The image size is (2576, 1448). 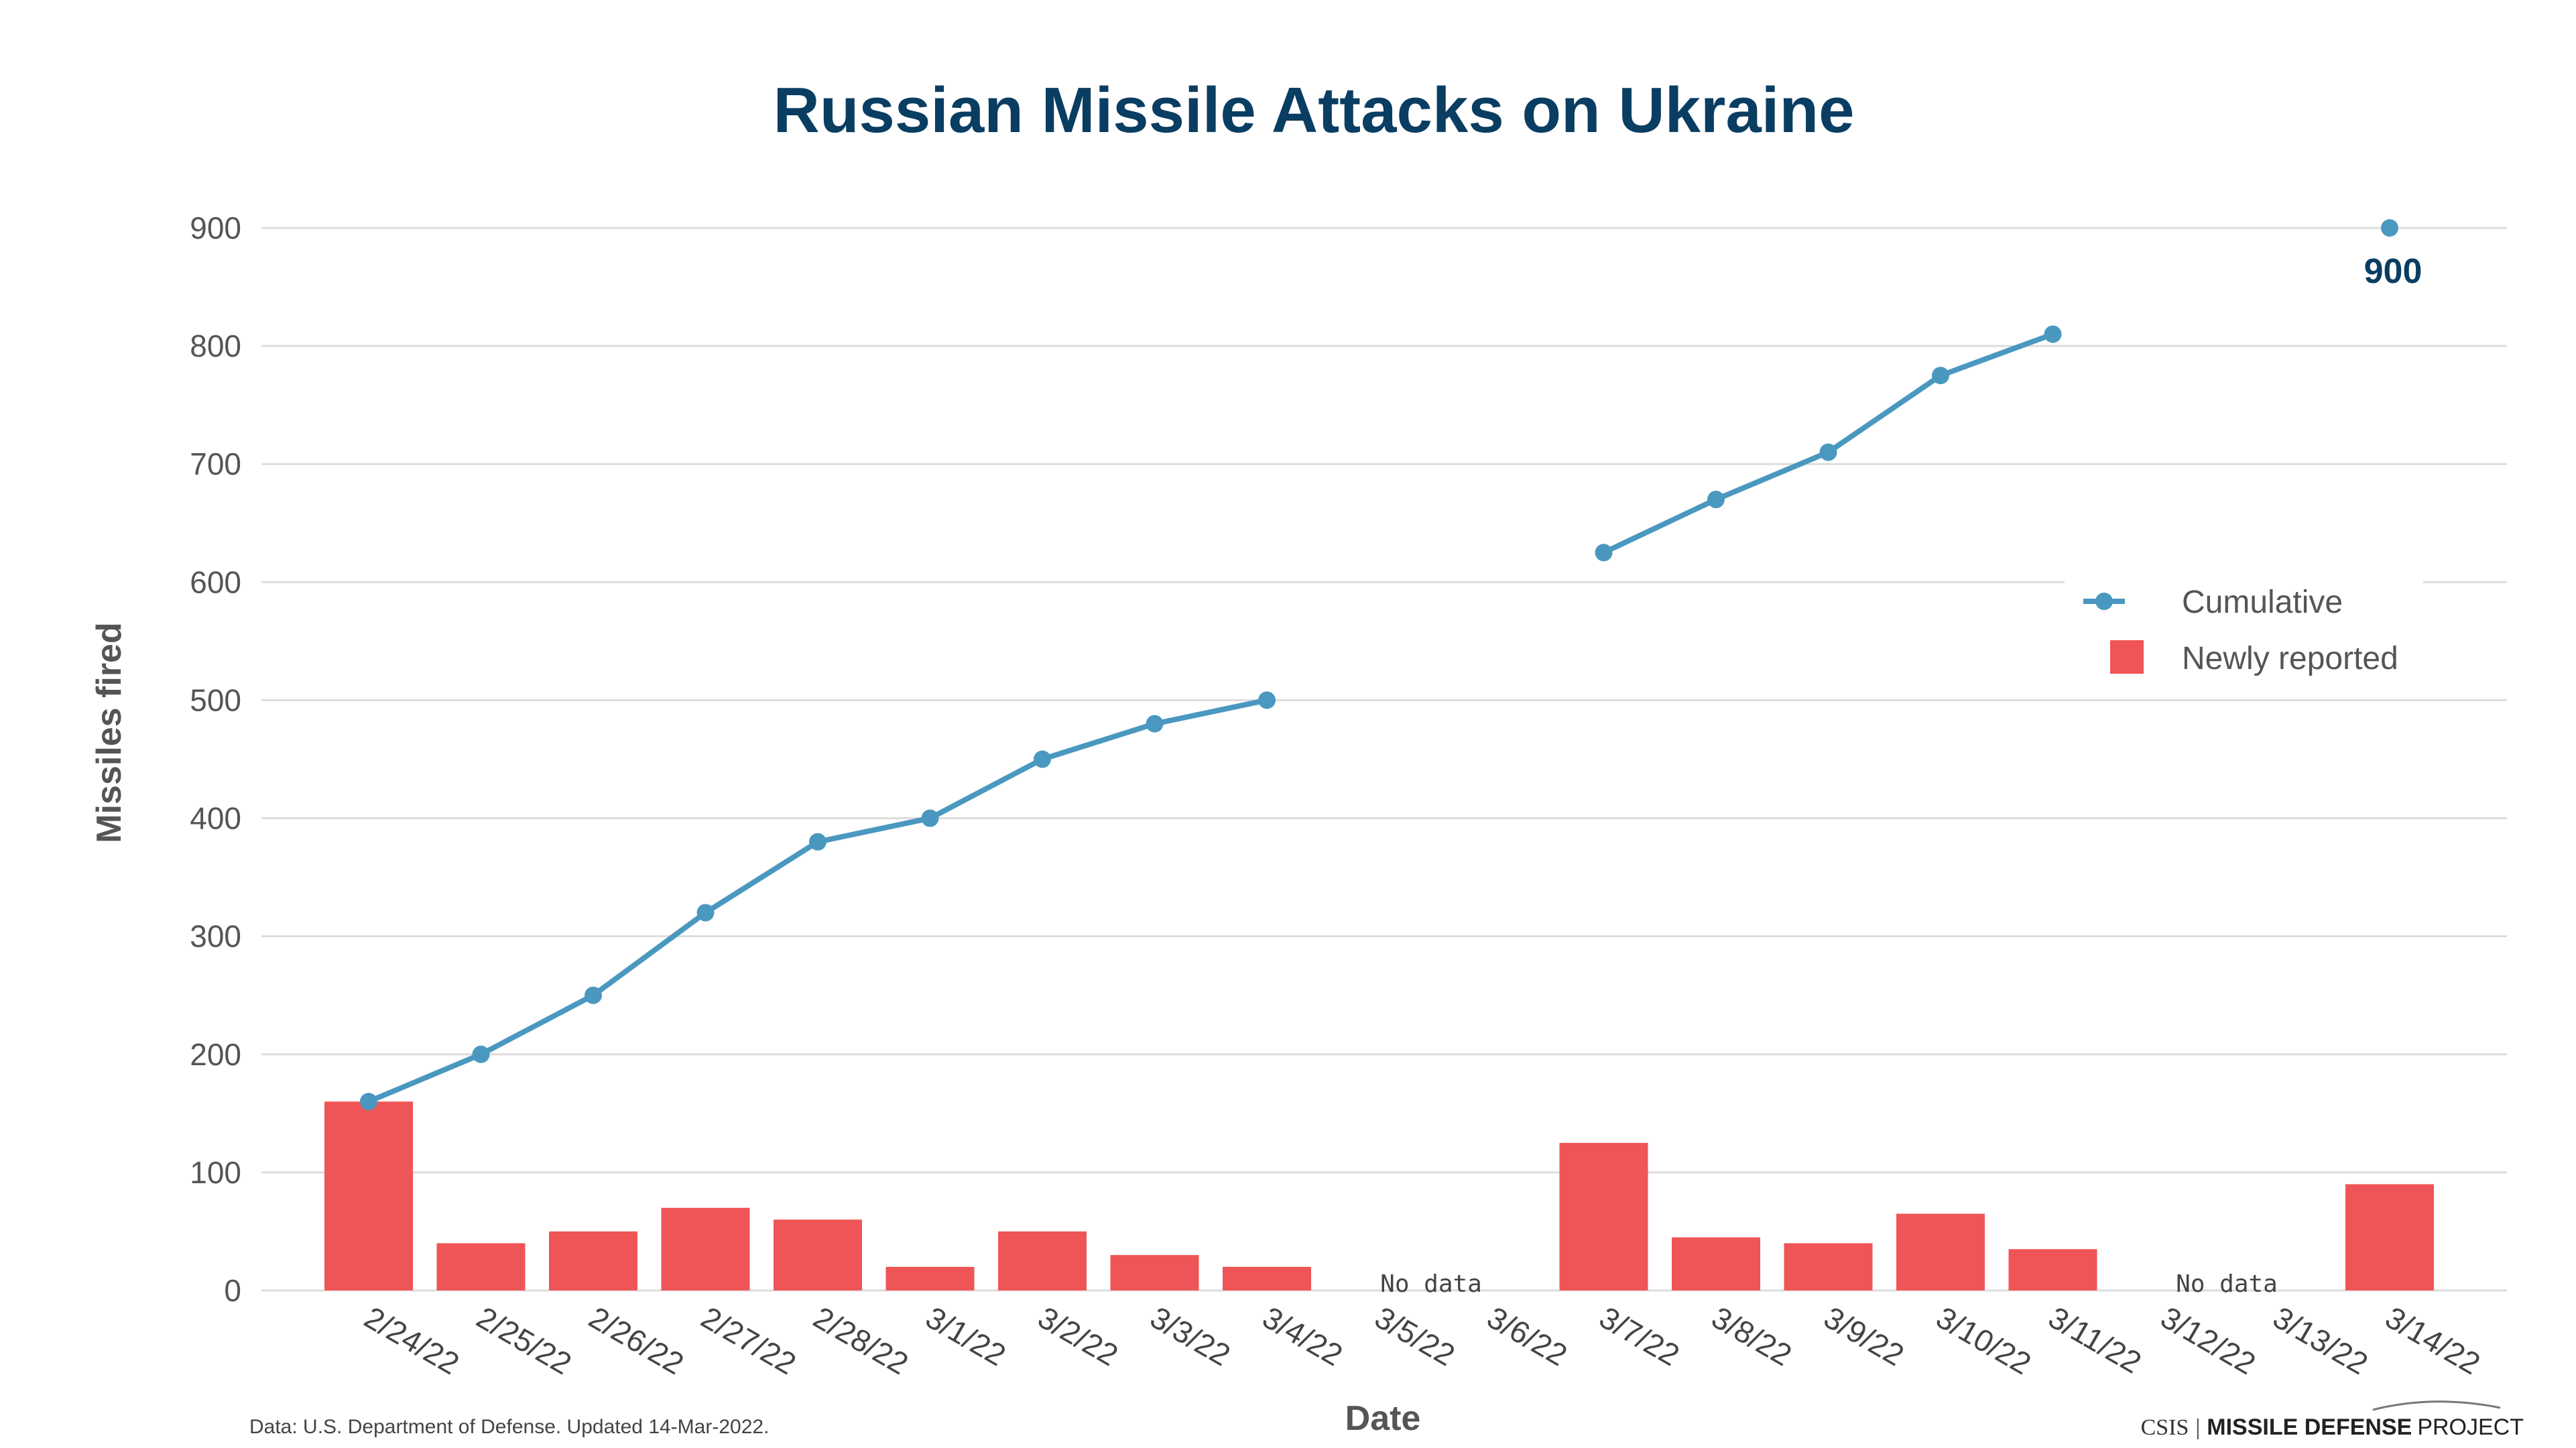 I want to click on legend-background, so click(x=2244, y=635).